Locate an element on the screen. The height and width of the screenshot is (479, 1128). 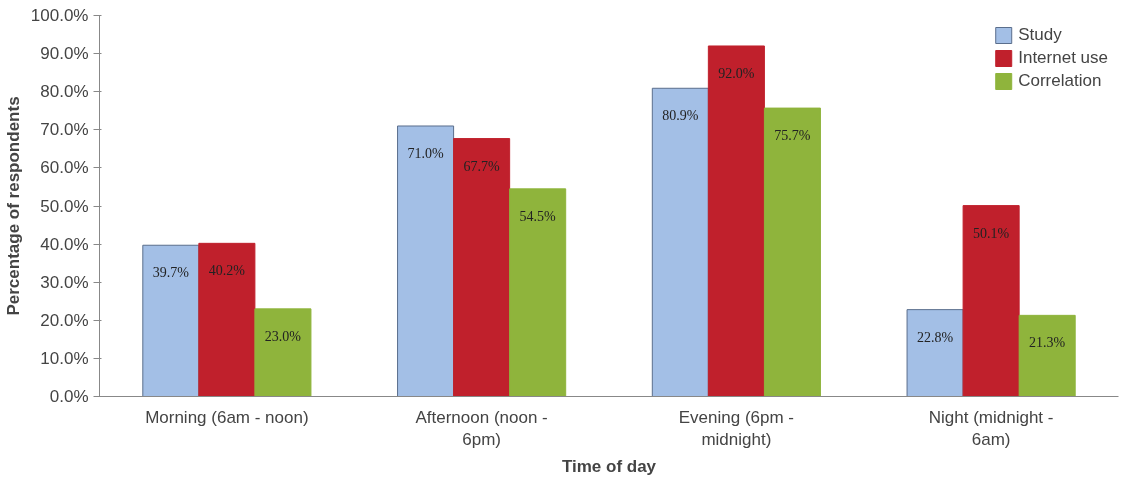
text: 75.7% is located at coordinates (792, 136).